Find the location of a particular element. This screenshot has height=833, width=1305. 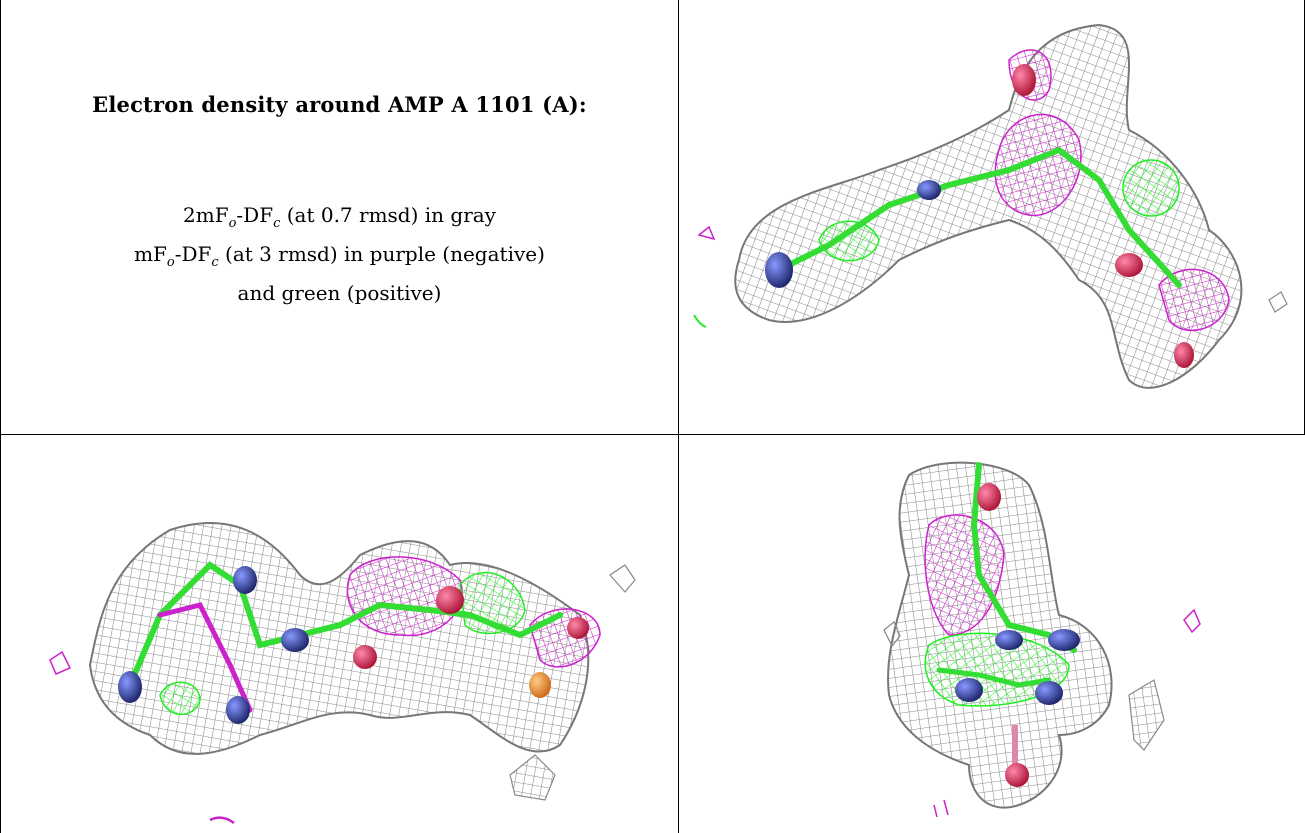

table-border-horizontal is located at coordinates (652, 434).